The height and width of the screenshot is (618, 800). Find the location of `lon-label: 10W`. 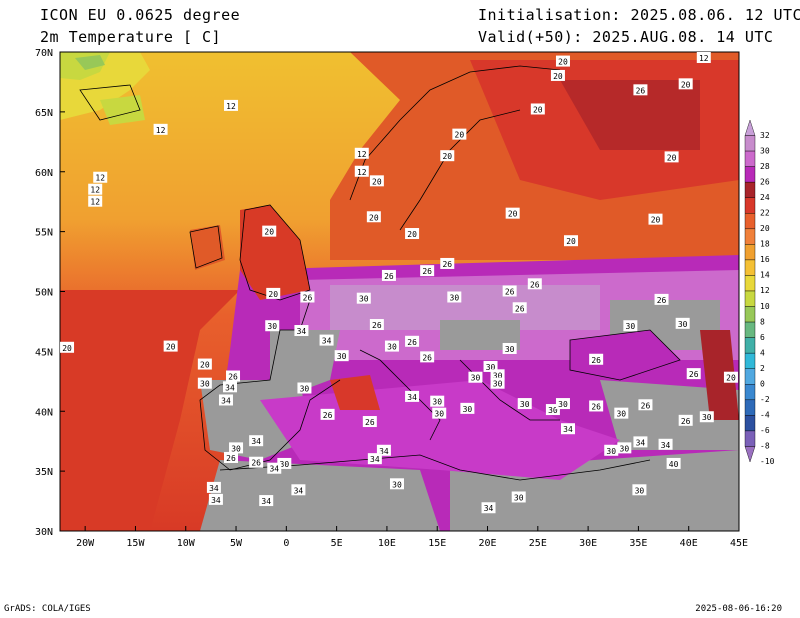

lon-label: 10W is located at coordinates (186, 543).